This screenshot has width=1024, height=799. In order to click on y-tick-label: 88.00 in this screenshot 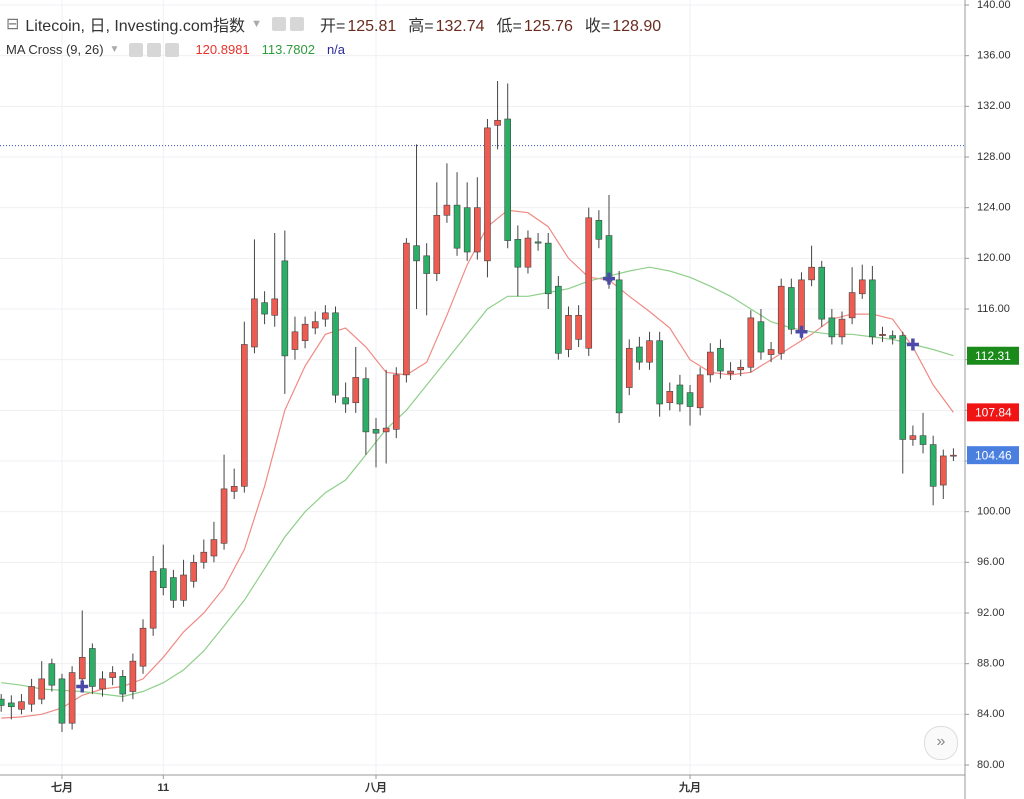, I will do `click(991, 664)`.